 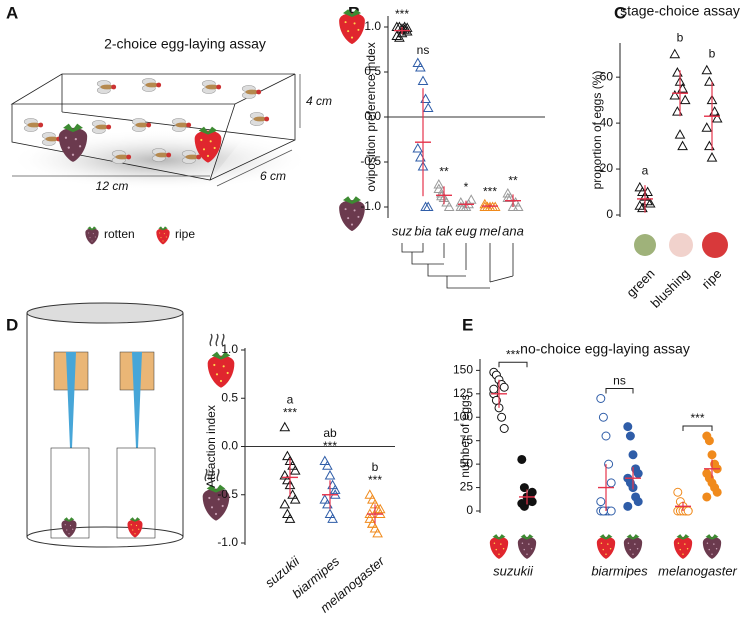 I want to click on y-tick-label: 75, so click(x=467, y=440).